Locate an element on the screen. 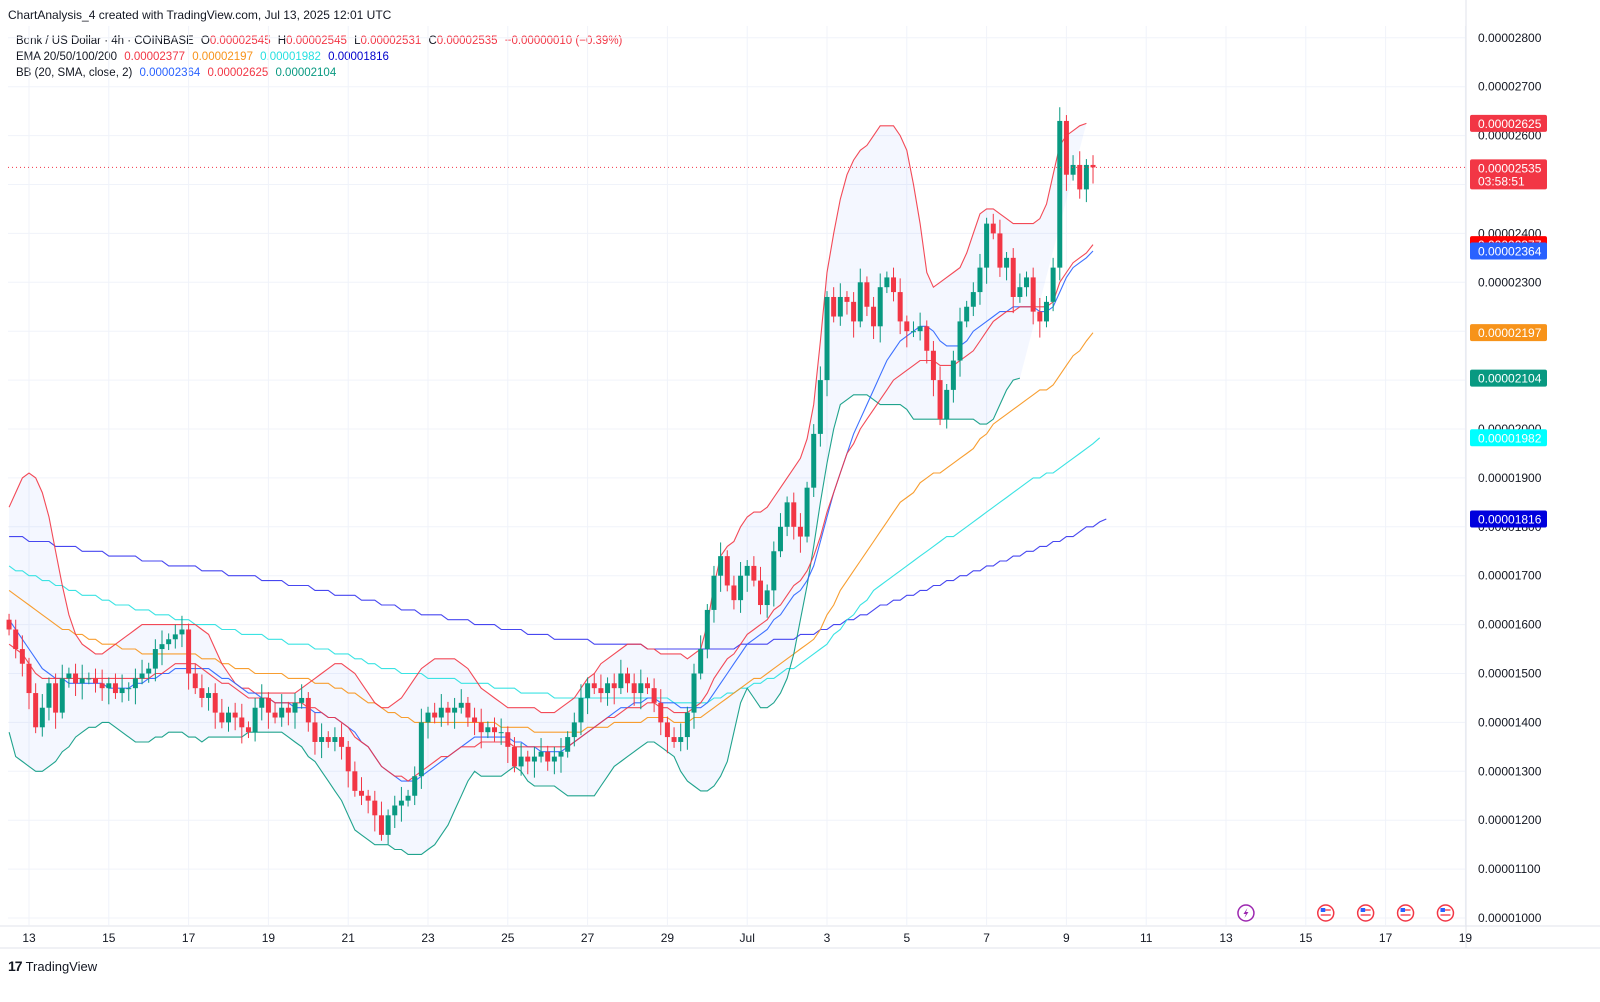  legend-bb-label: BB (20, SMA, close, 2) is located at coordinates (74, 73).